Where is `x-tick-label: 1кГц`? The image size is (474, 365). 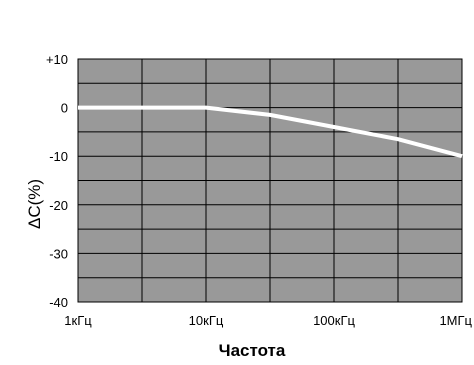 x-tick-label: 1кГц is located at coordinates (78, 320).